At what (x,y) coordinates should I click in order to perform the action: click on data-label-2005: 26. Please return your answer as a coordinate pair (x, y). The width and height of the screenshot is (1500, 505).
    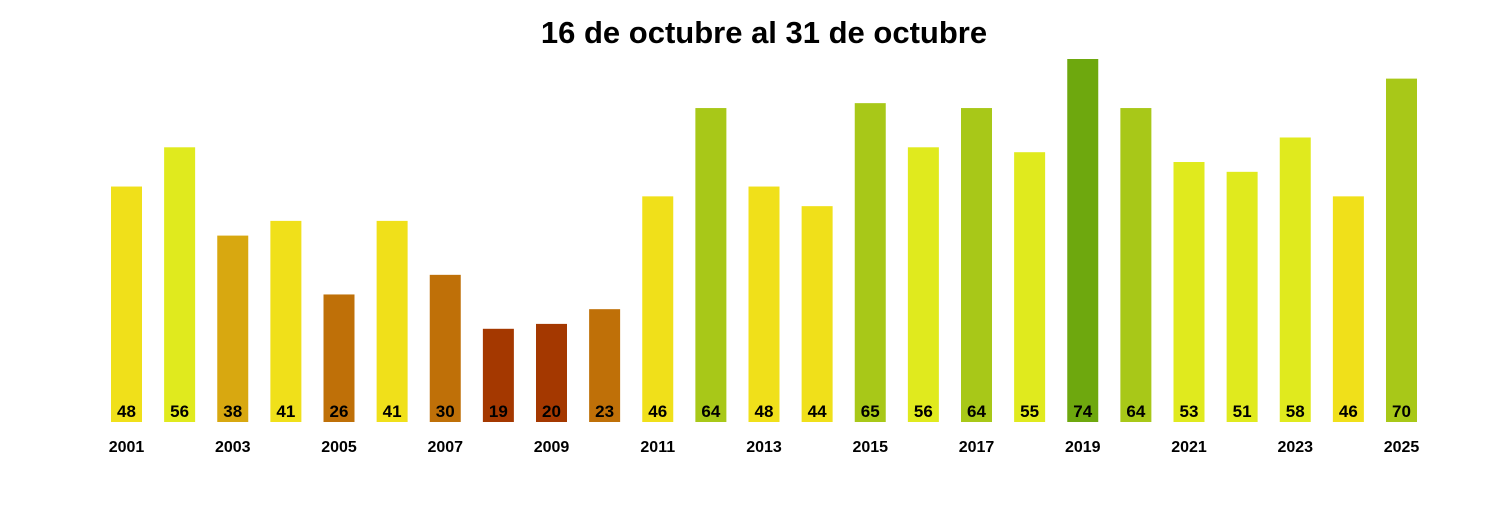
    Looking at the image, I should click on (339, 411).